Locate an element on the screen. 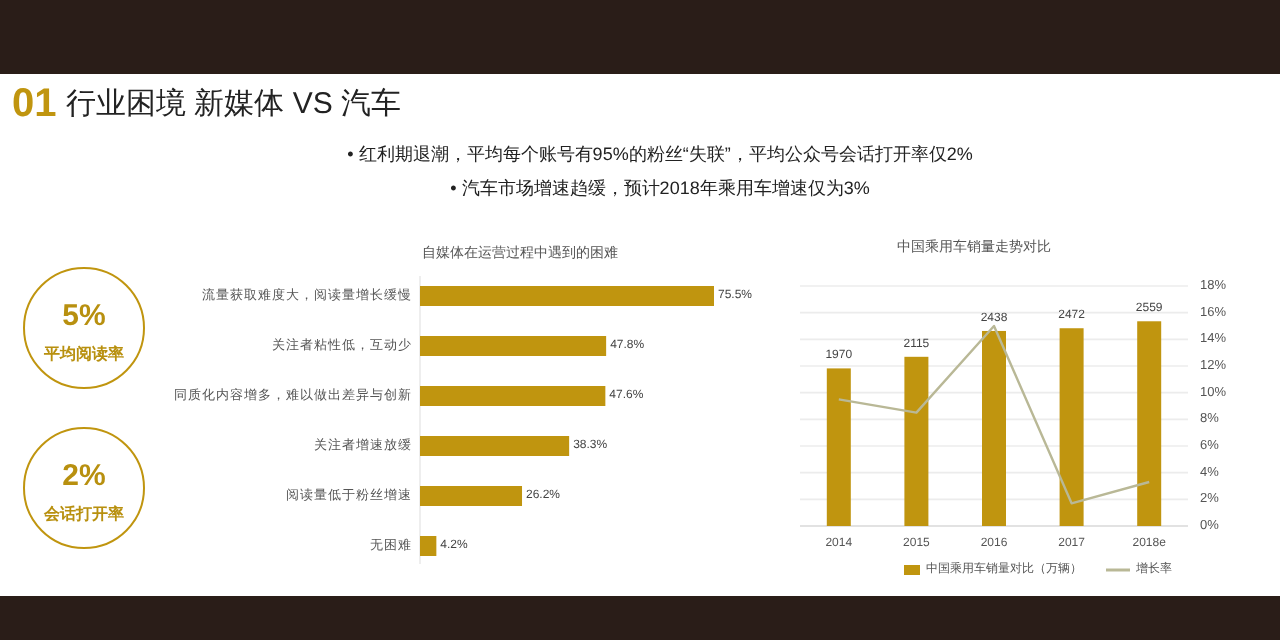 The width and height of the screenshot is (1280, 640). text: 5% is located at coordinates (84, 316).